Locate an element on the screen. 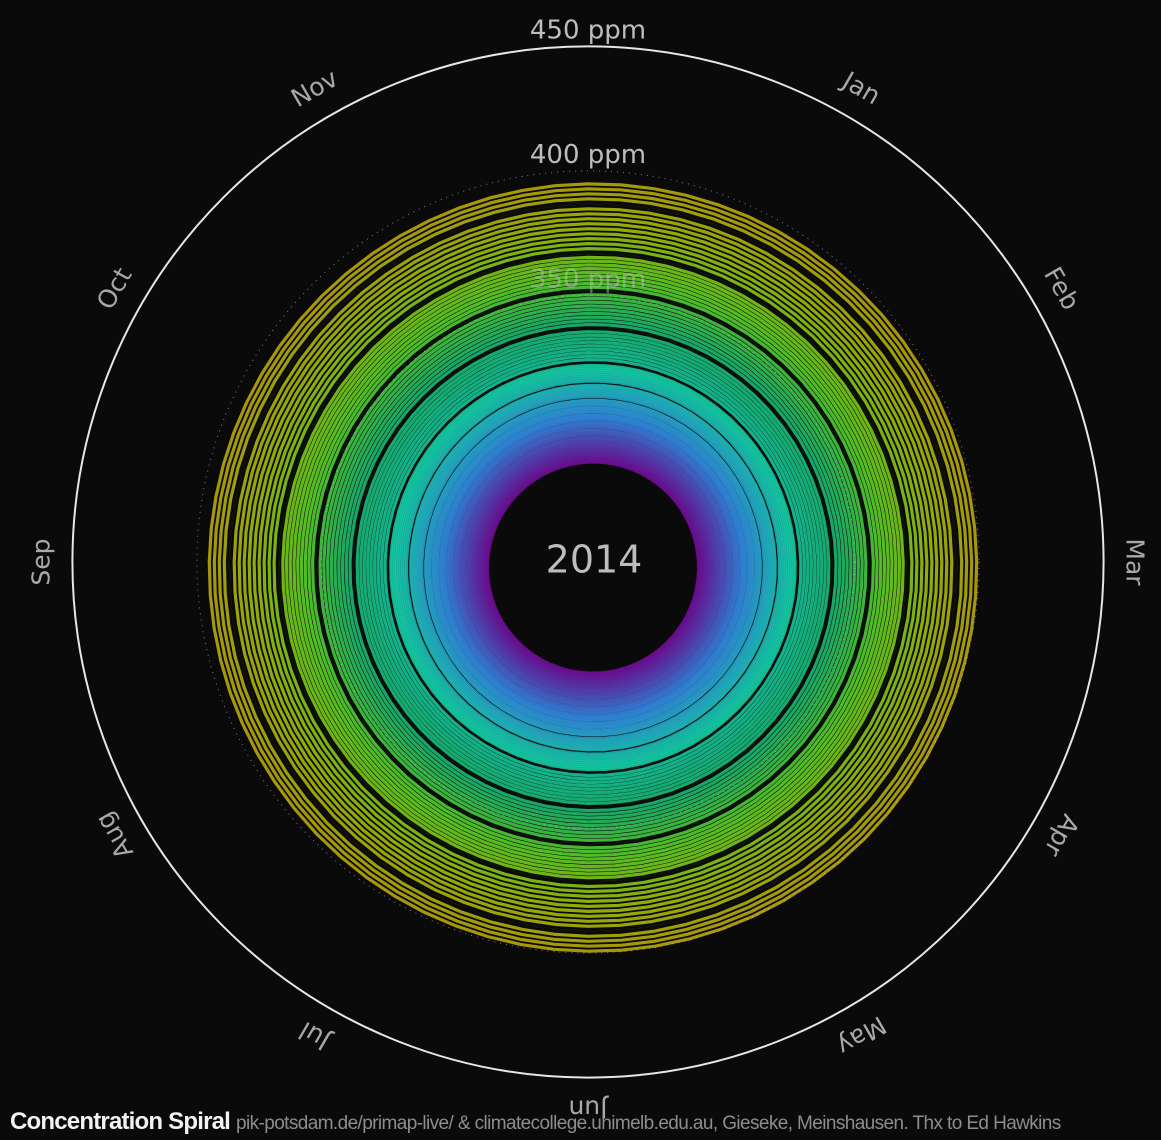 This screenshot has width=1161, height=1140. decade-divider-ring is located at coordinates (593, 567).